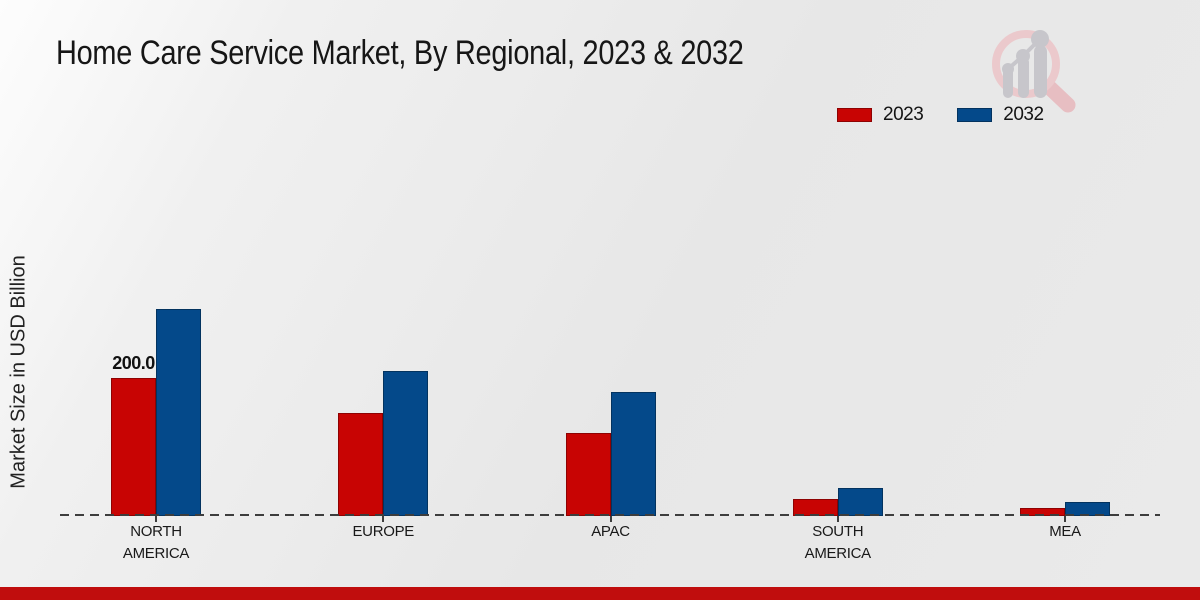 This screenshot has height=600, width=1200. Describe the element at coordinates (588, 474) in the screenshot. I see `bar-2023-apac` at that location.